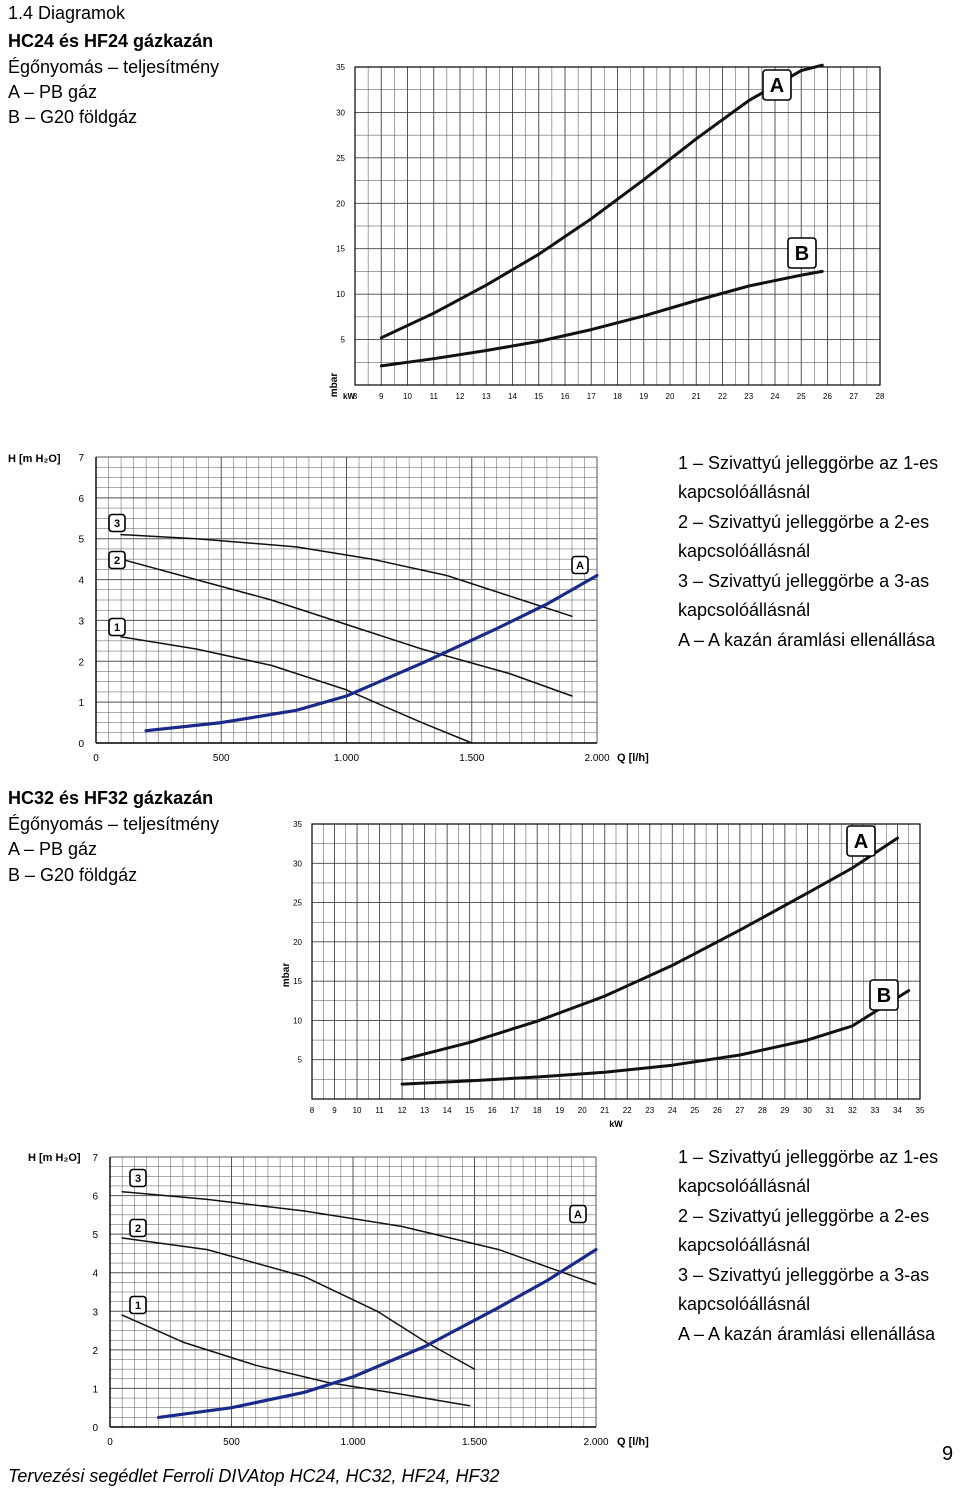  Describe the element at coordinates (512, 396) in the screenshot. I see `x-tick-label: 14` at that location.